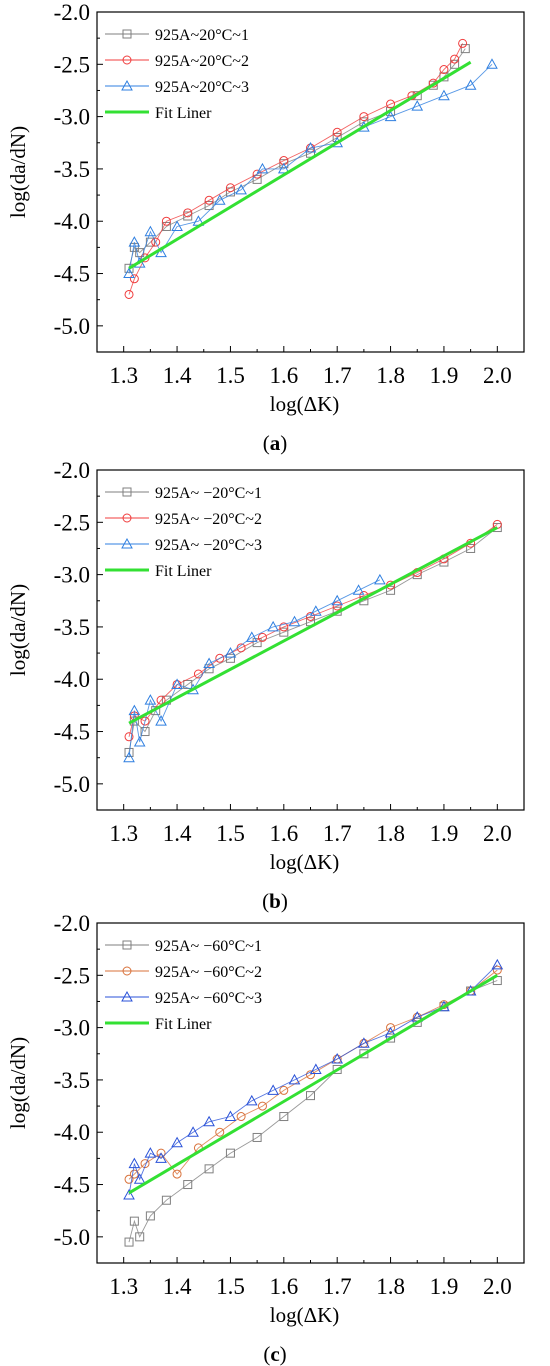 The width and height of the screenshot is (550, 1366). I want to click on y-axis-label: log(da/dN), so click(18, 630).